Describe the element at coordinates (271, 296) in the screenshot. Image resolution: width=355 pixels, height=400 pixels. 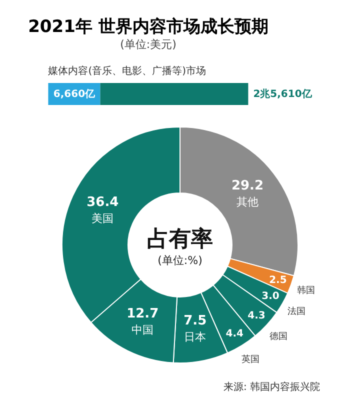
I see `data-label: 3.0` at that location.